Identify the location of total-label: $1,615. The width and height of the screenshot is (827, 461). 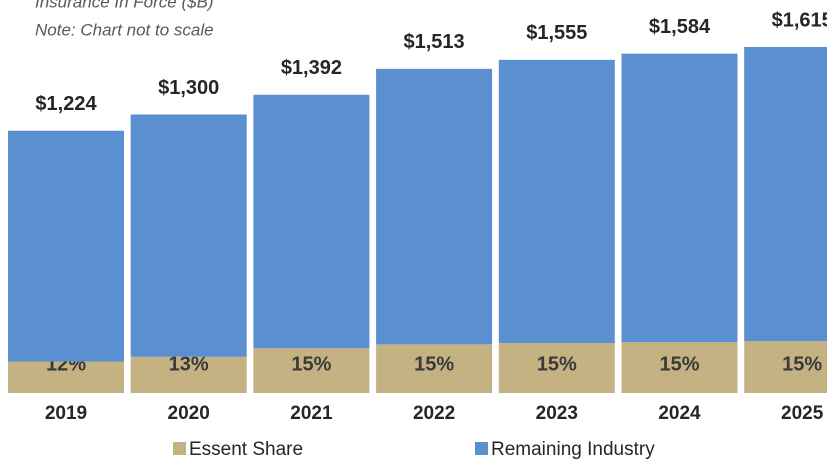
(799, 20).